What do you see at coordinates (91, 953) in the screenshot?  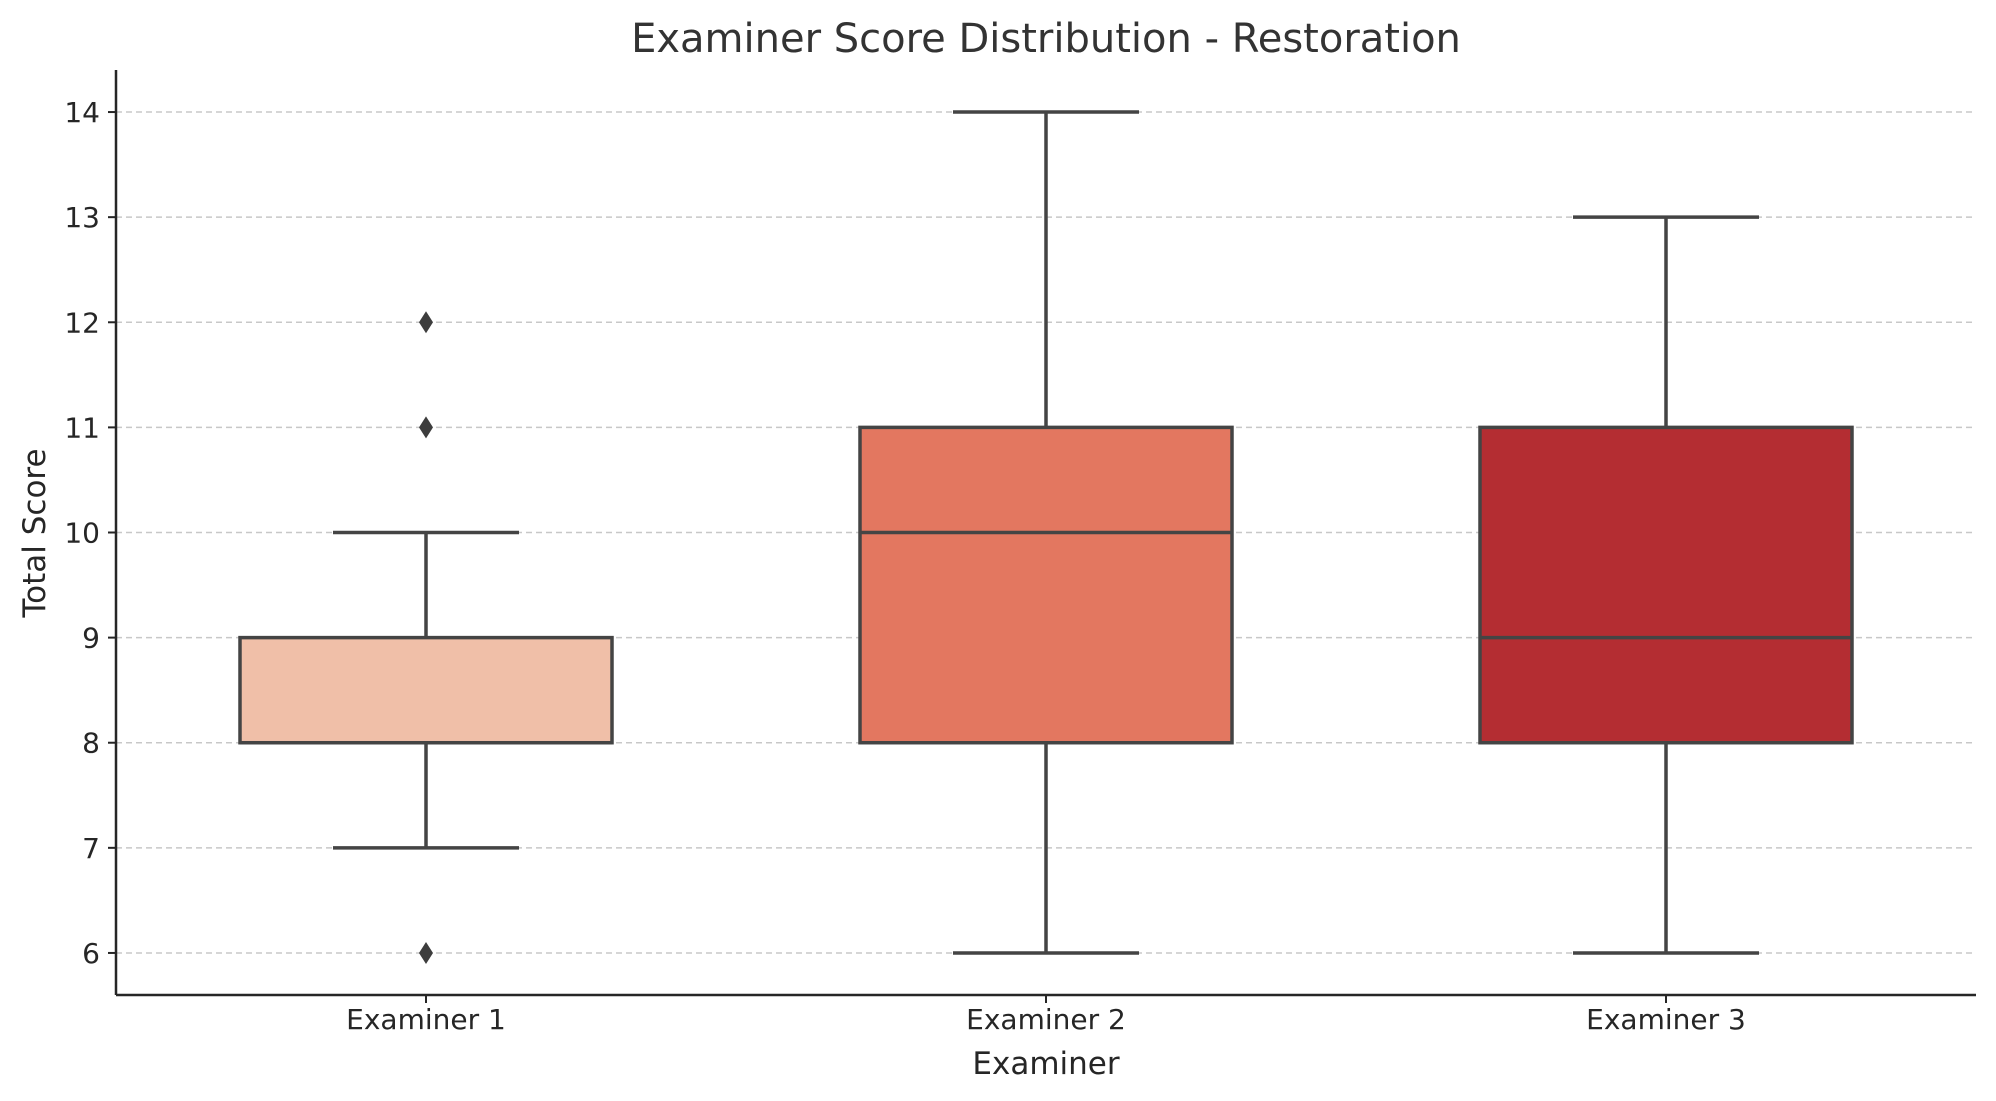 I see `y-tick-label: 6` at bounding box center [91, 953].